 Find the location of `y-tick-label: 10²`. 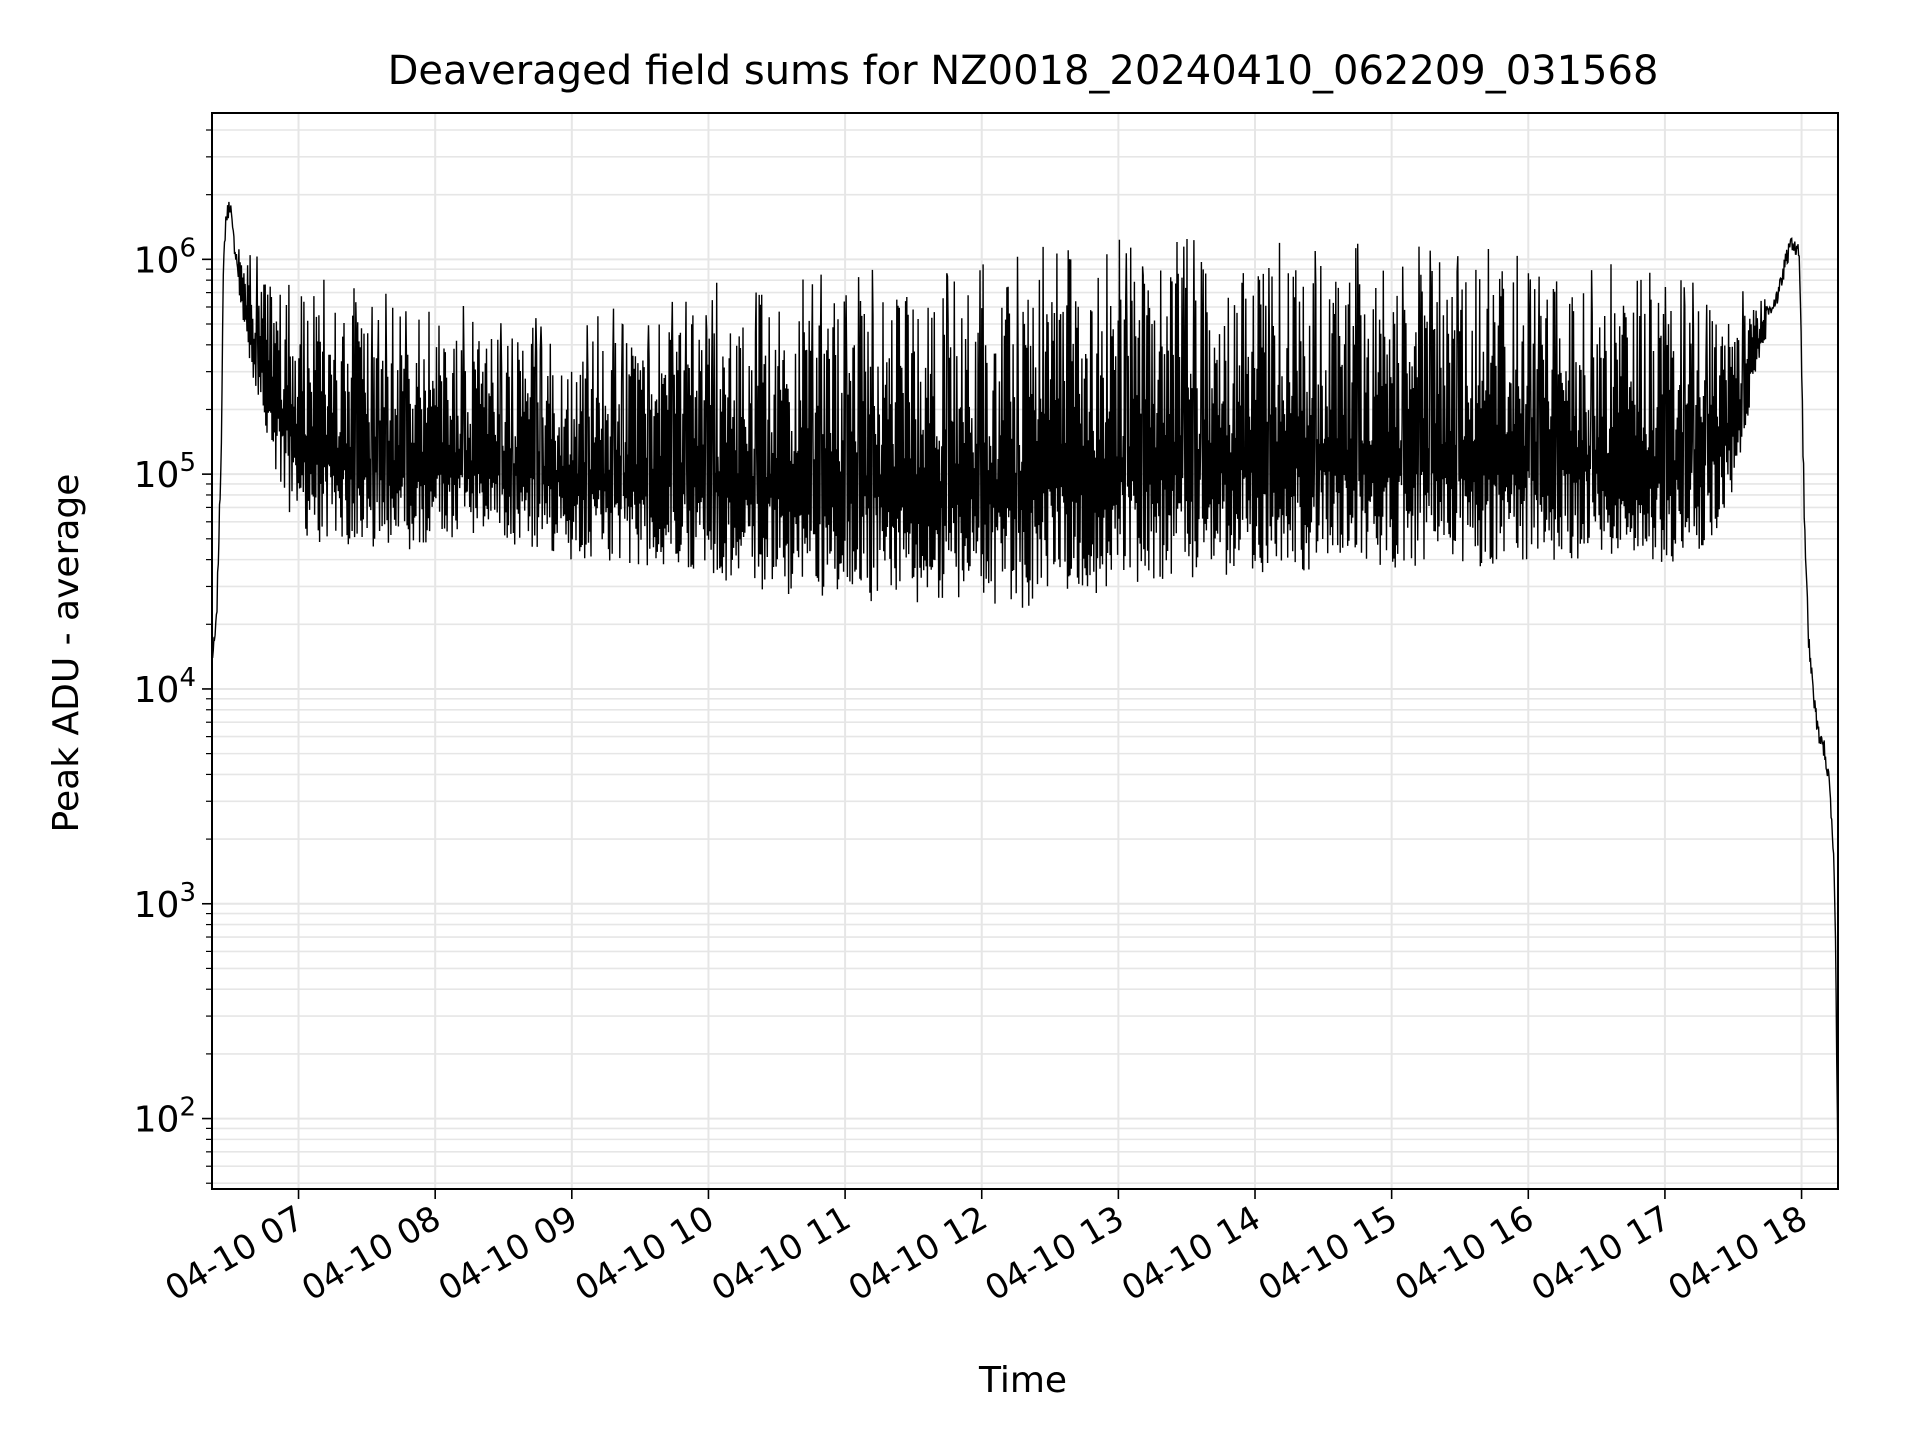

y-tick-label: 10² is located at coordinates (165, 1117).